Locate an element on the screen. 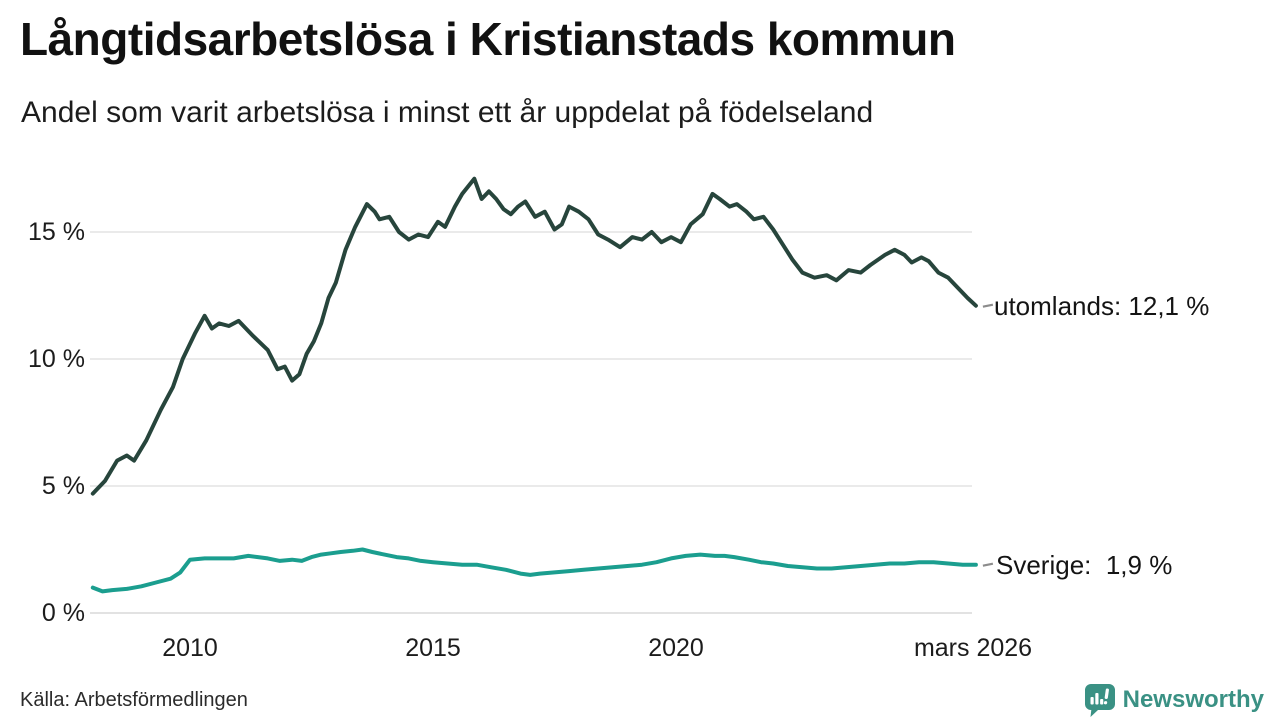 The image size is (1280, 720). label-leader-dashes is located at coordinates (988, 435).